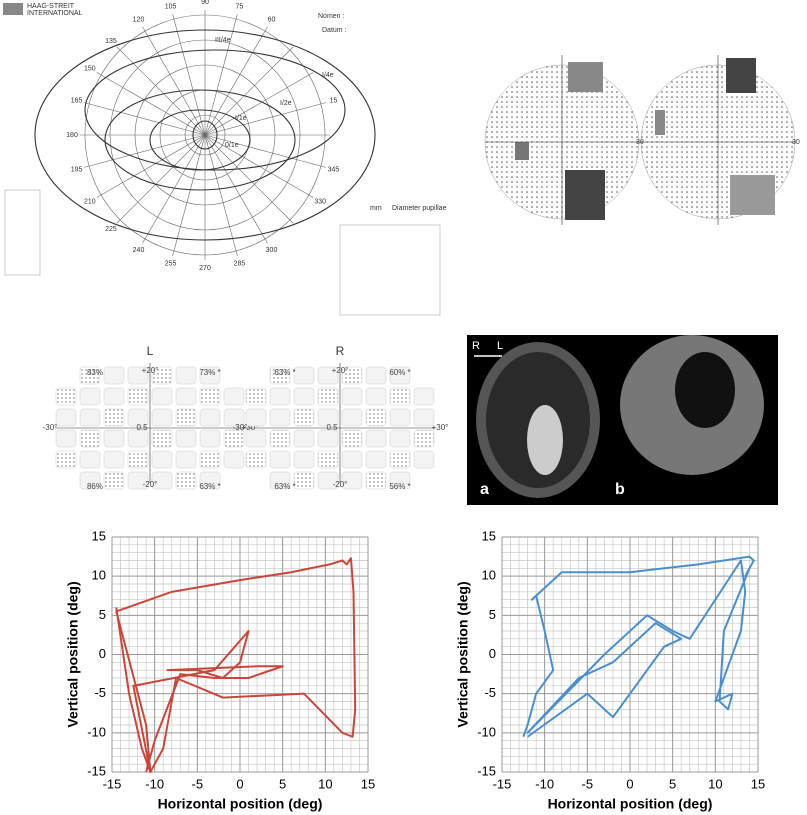 Image resolution: width=807 pixels, height=815 pixels. What do you see at coordinates (240, 263) in the screenshot?
I see `angle-label: 285` at bounding box center [240, 263].